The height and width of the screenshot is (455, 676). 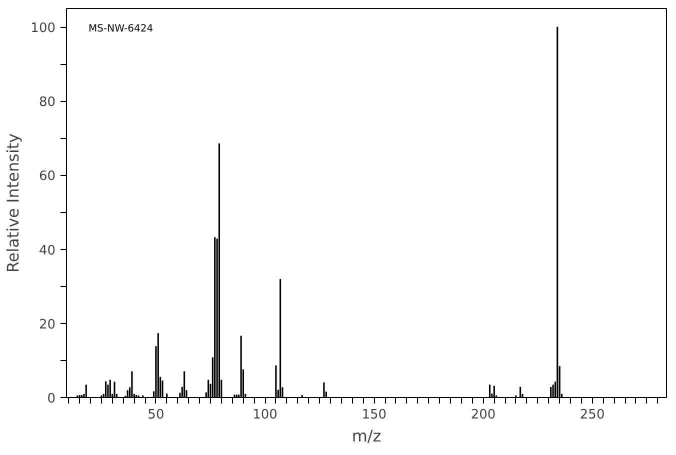 I want to click on x-tick-label: 50, so click(x=156, y=415).